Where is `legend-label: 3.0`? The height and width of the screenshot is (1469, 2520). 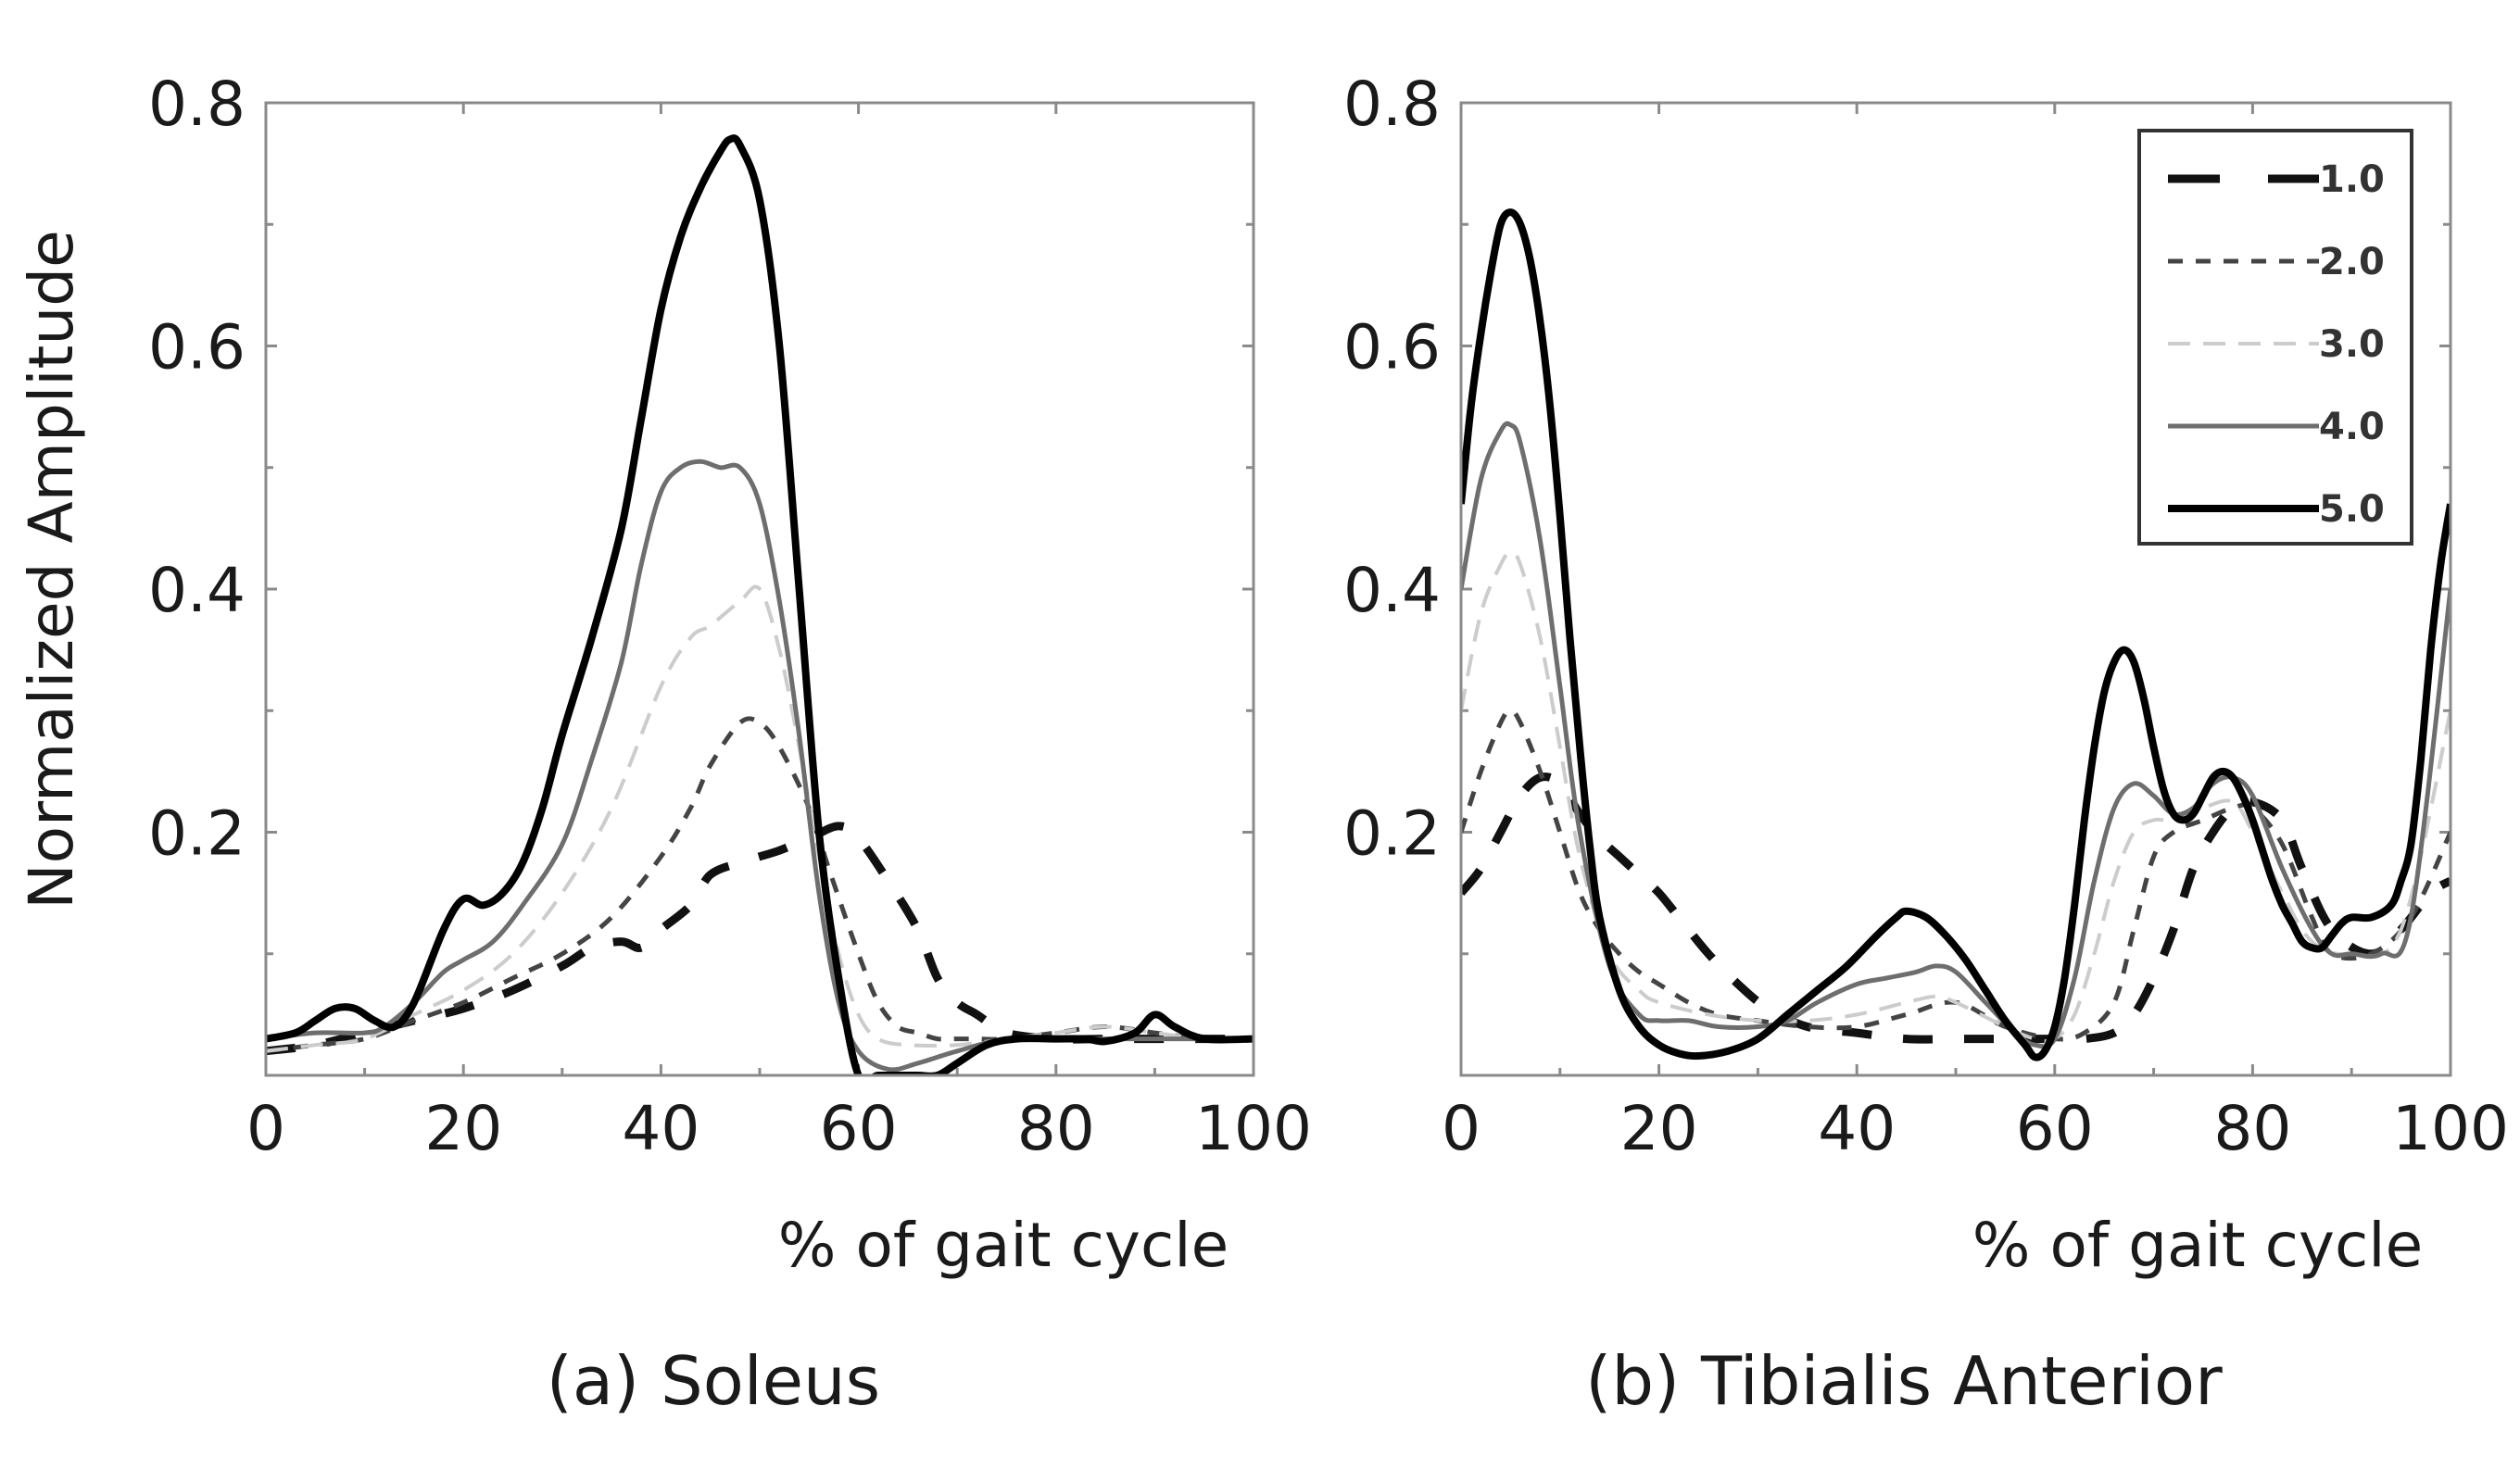
legend-label: 3.0 is located at coordinates (2352, 344).